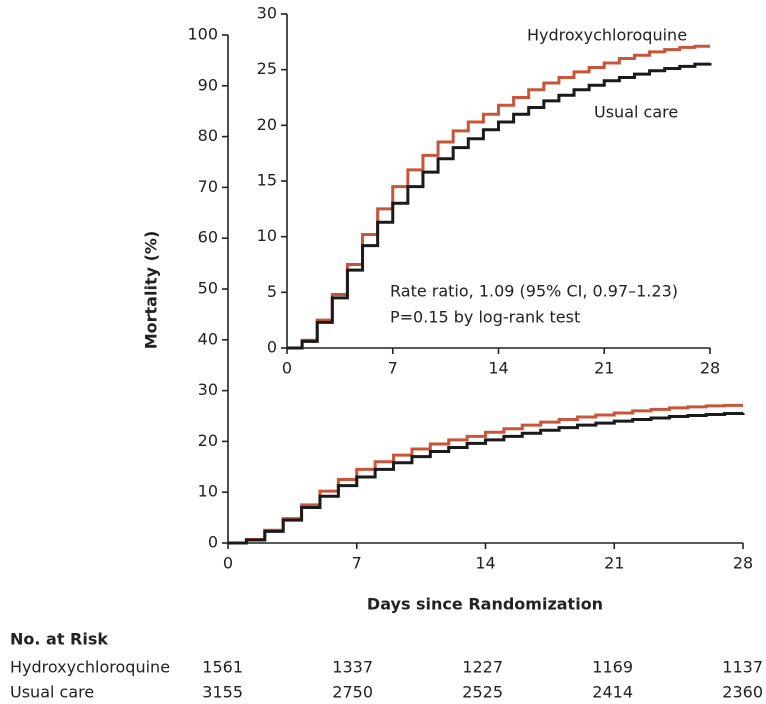 The width and height of the screenshot is (766, 704). What do you see at coordinates (208, 237) in the screenshot?
I see `y-tick-label: 60` at bounding box center [208, 237].